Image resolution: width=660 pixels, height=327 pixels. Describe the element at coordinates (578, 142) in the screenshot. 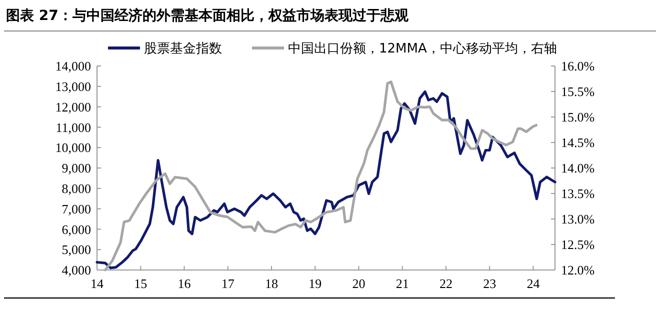

I see `y2-tick-label: 14.5%` at that location.